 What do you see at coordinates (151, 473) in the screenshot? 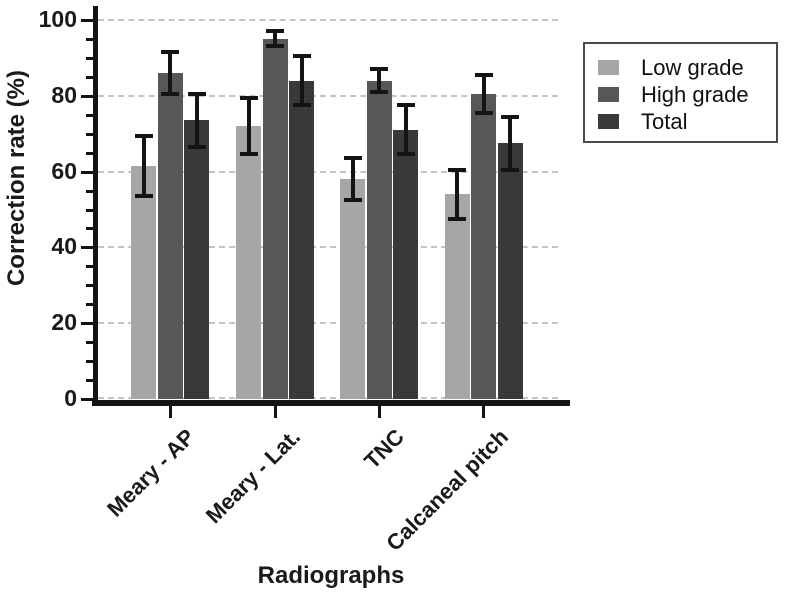
I see `x-tick-label: Meary - AP` at bounding box center [151, 473].